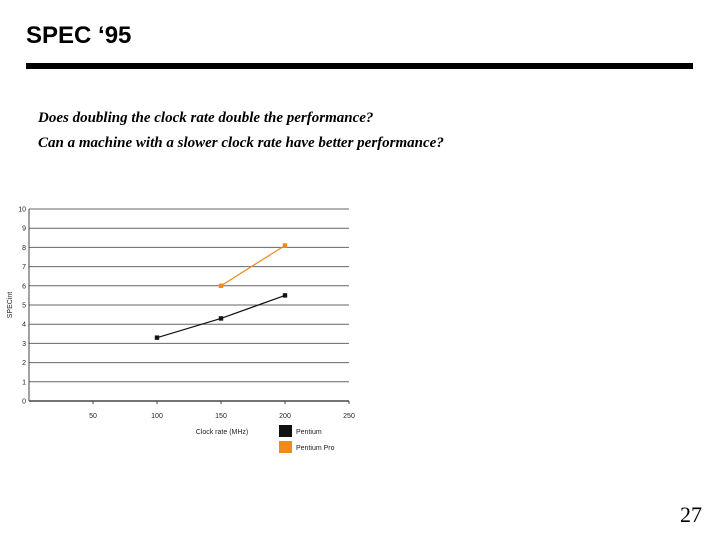 This screenshot has height=540, width=720. I want to click on title-divider, so click(359, 66).